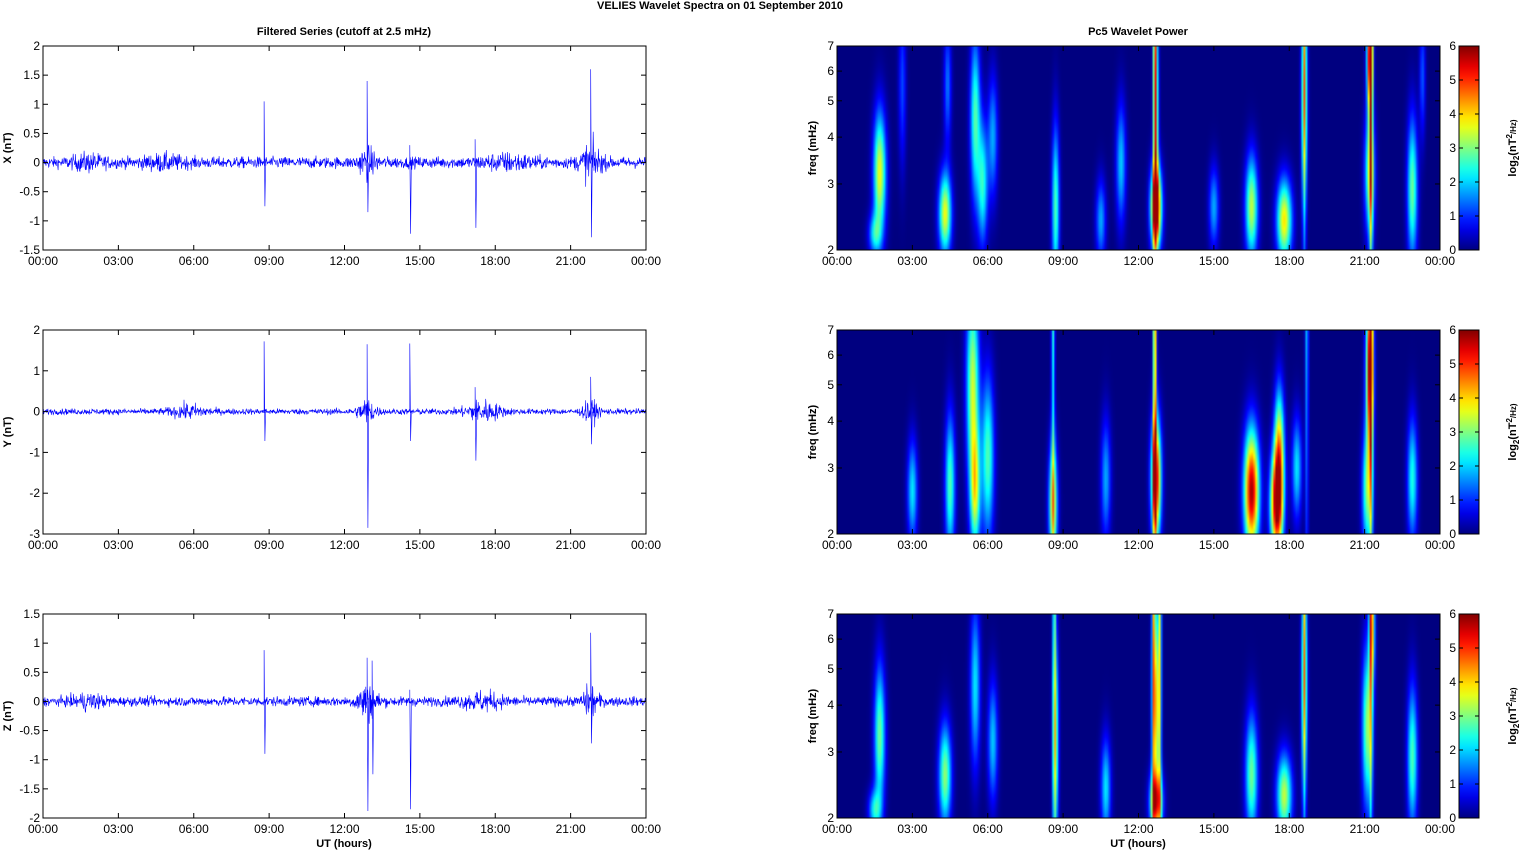  What do you see at coordinates (31, 672) in the screenshot?
I see `y-tick-label: 0.5` at bounding box center [31, 672].